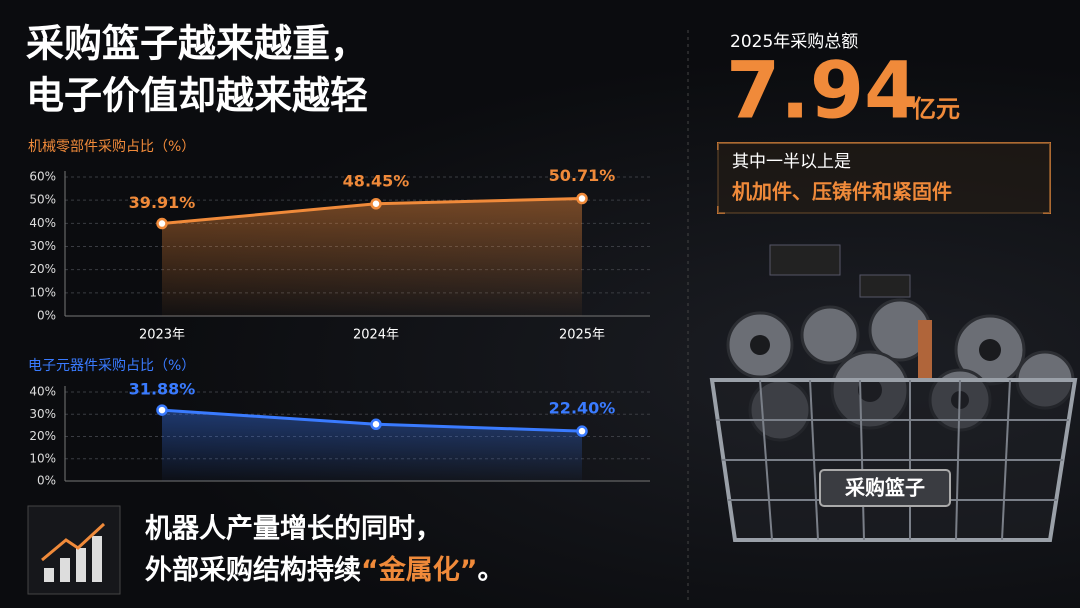  What do you see at coordinates (582, 335) in the screenshot?
I see `x-tick-label: 2025年` at bounding box center [582, 335].